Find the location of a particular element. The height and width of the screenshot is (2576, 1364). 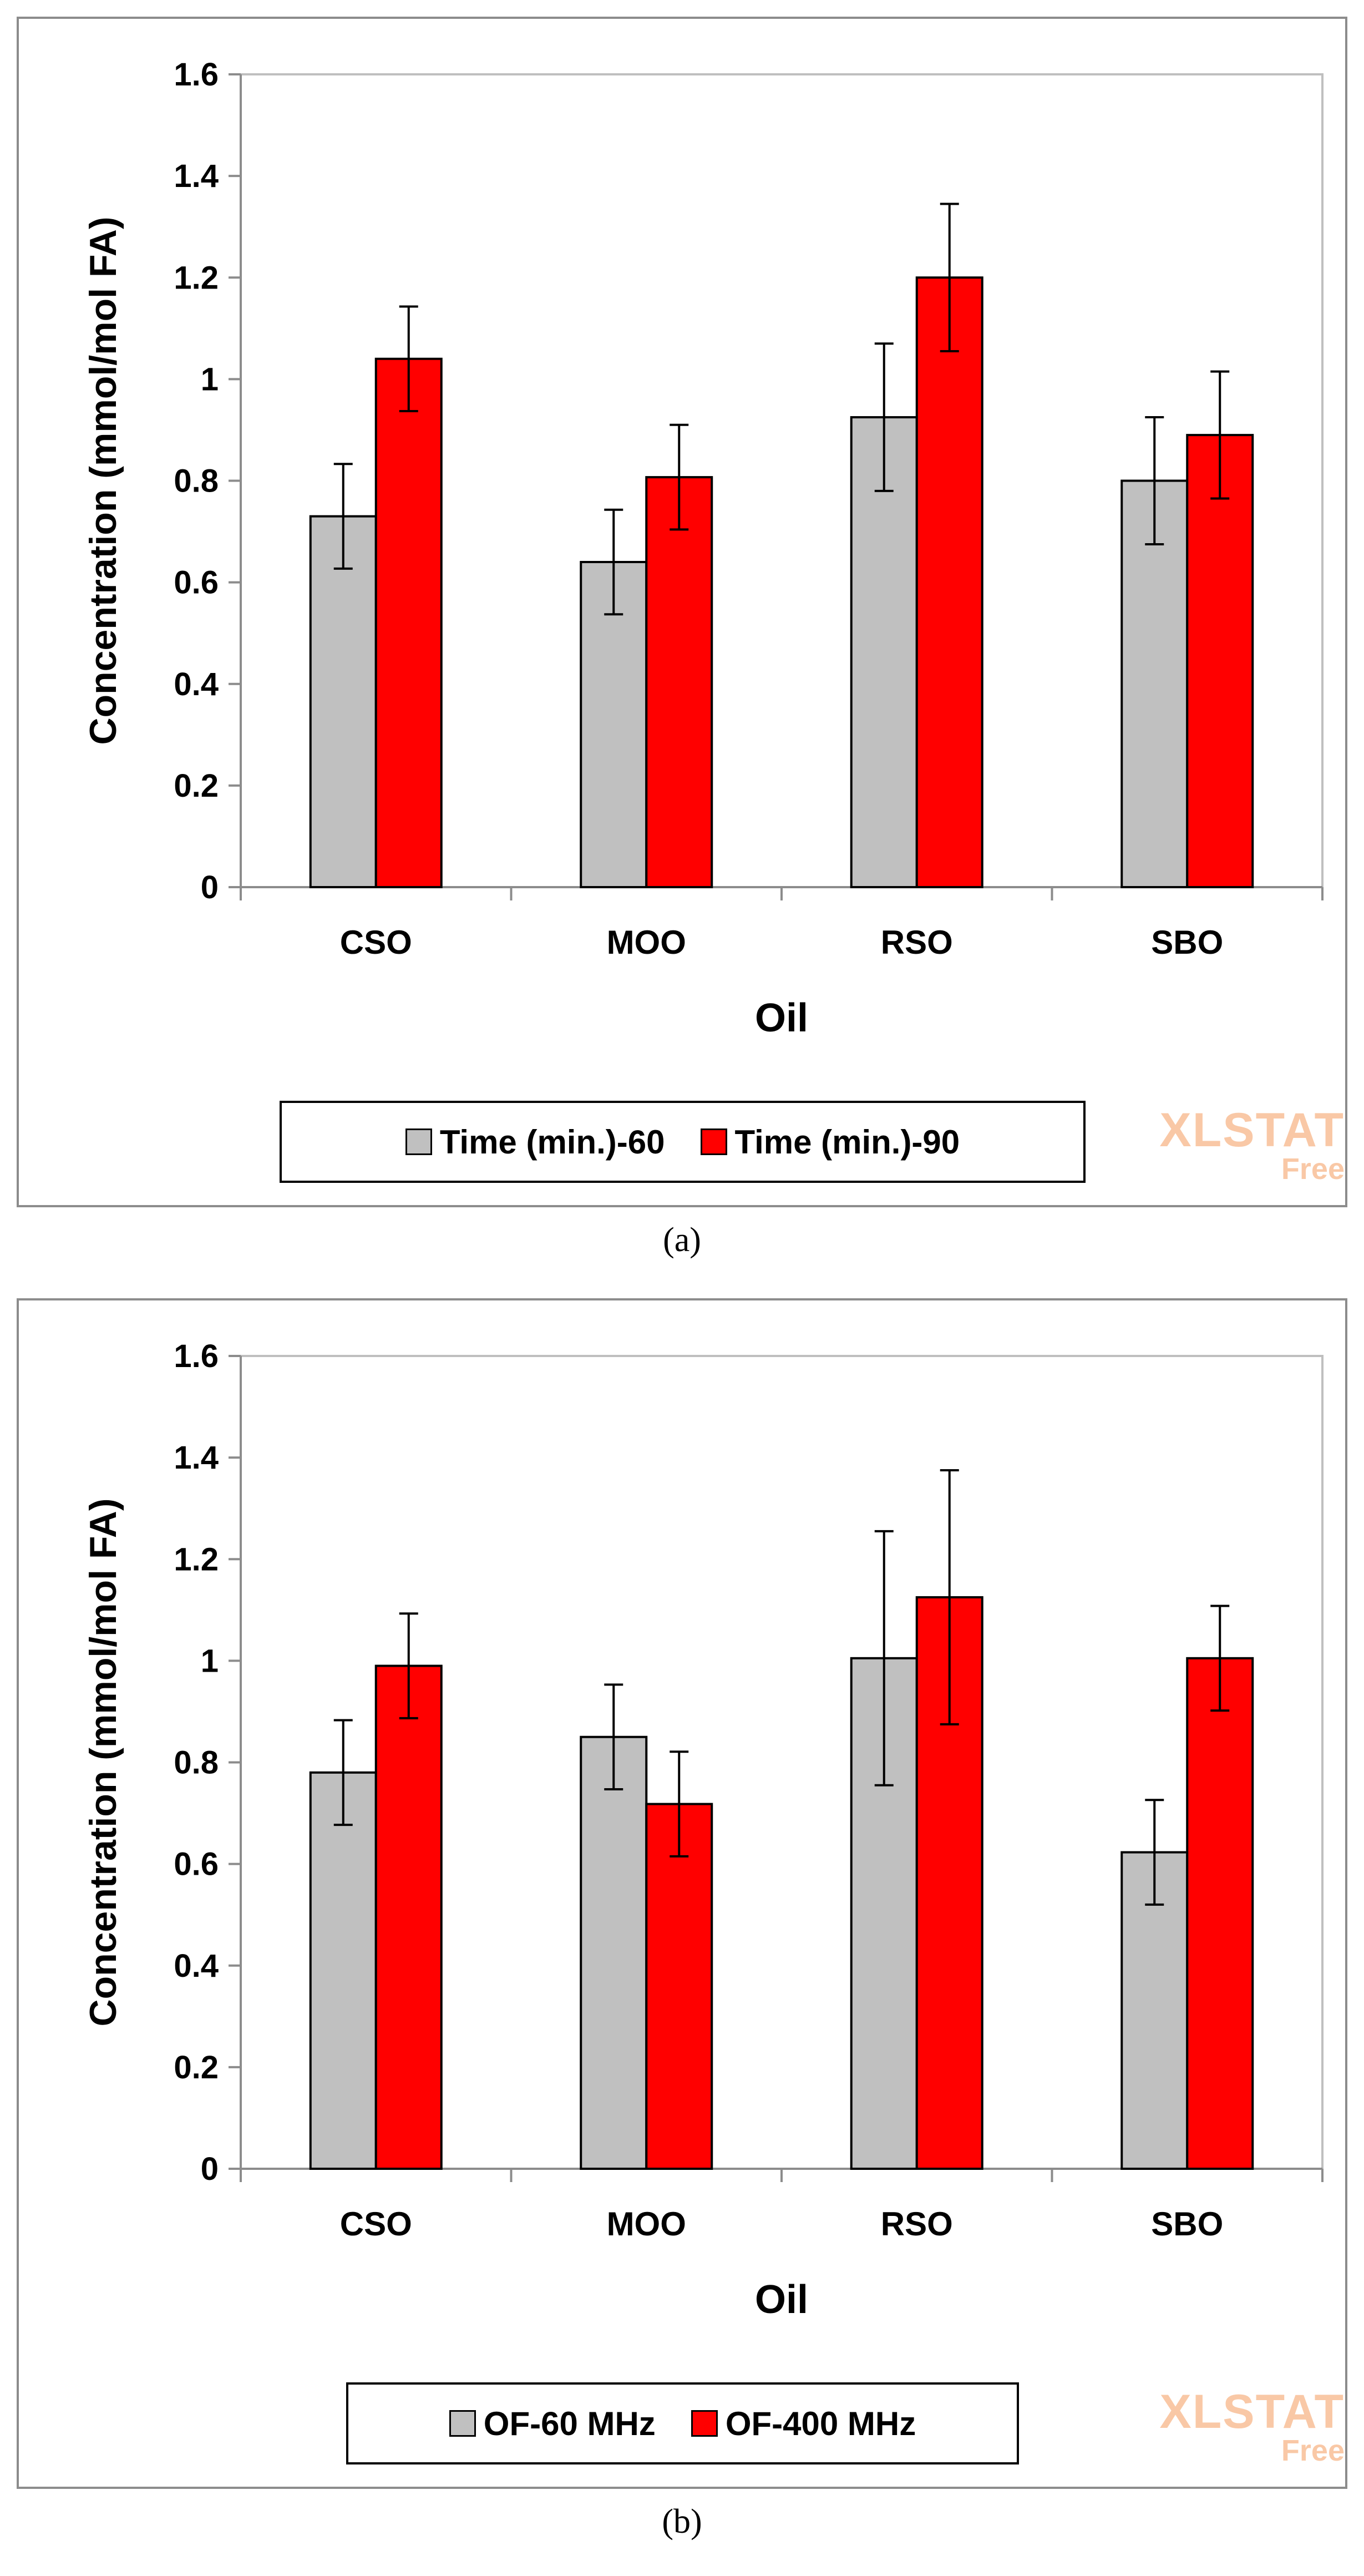

legend-item-time-60: Time (min.)-60 is located at coordinates (535, 1142).